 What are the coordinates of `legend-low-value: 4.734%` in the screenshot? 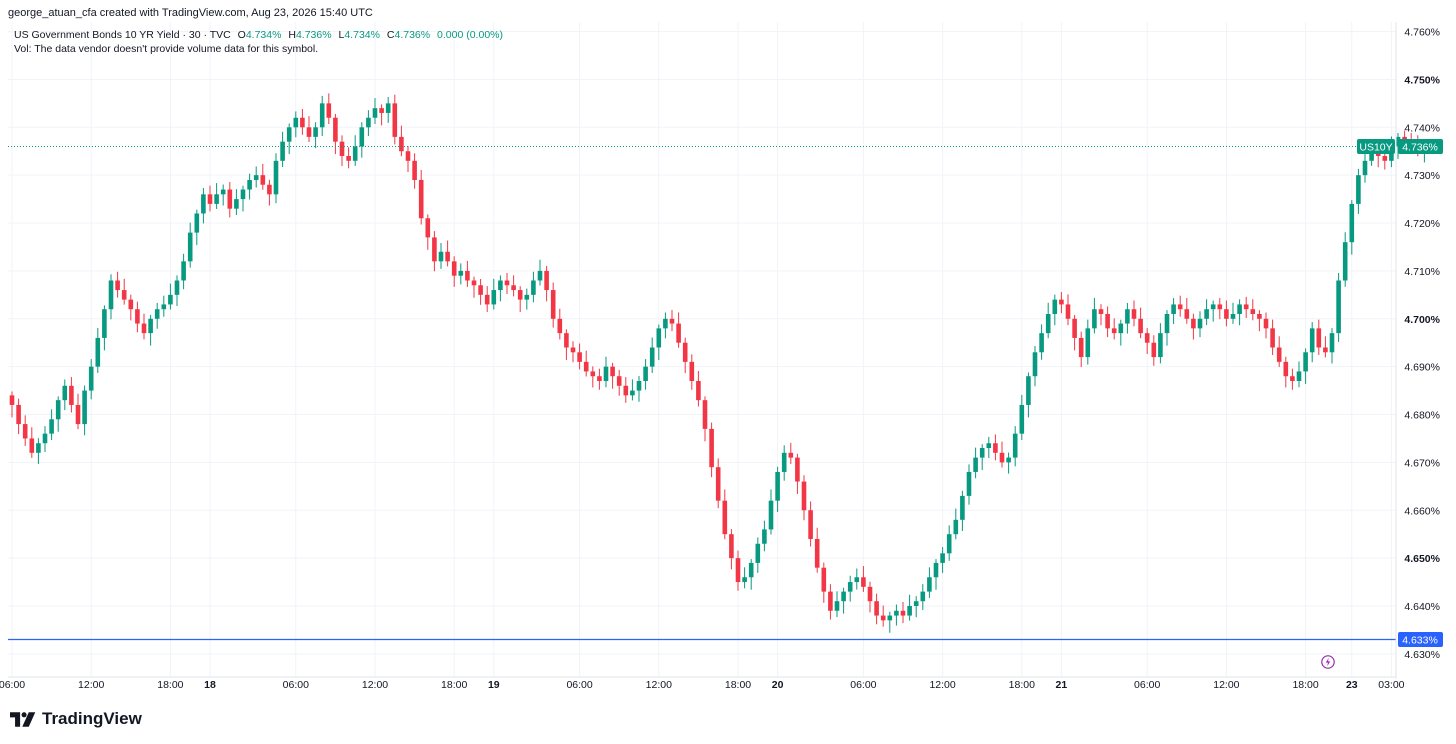 It's located at (362, 35).